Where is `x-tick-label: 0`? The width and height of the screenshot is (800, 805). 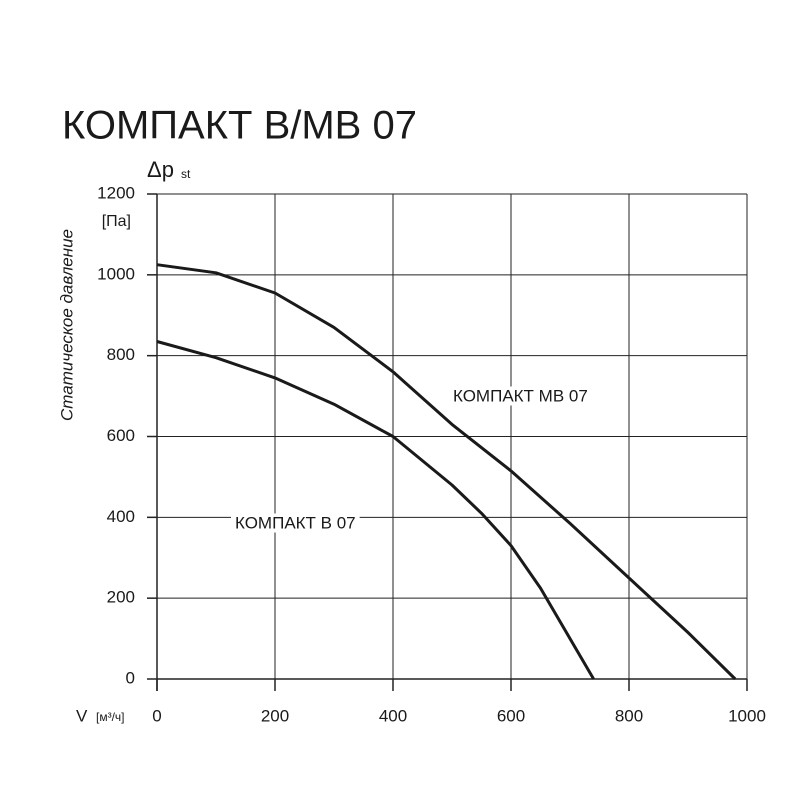
x-tick-label: 0 is located at coordinates (156, 715).